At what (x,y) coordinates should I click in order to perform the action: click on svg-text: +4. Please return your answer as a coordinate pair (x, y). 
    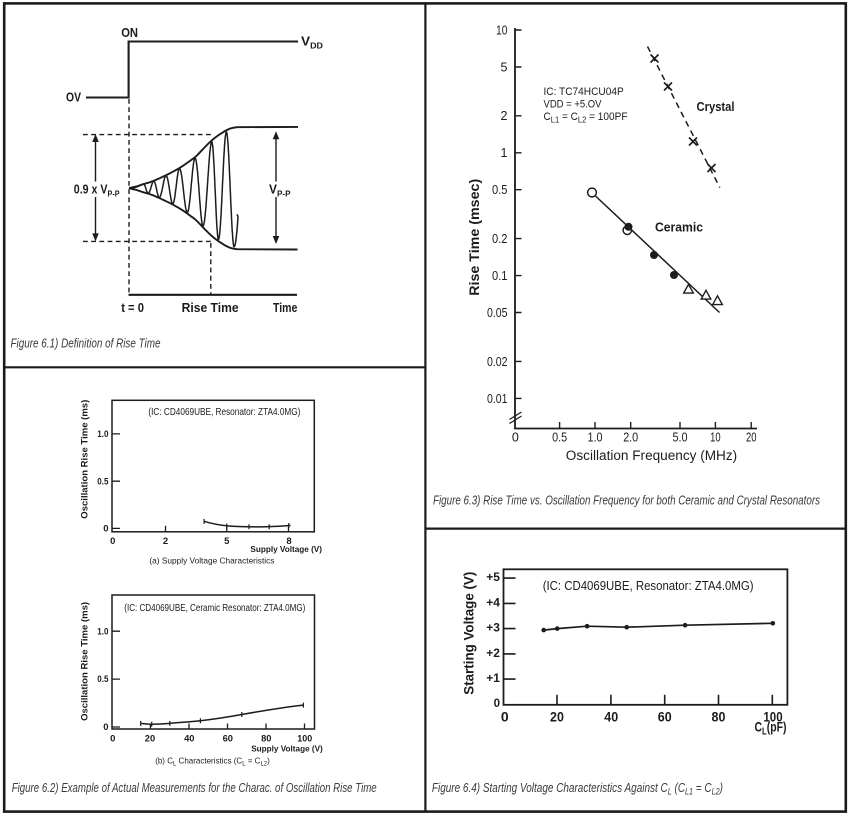
    Looking at the image, I should click on (493, 603).